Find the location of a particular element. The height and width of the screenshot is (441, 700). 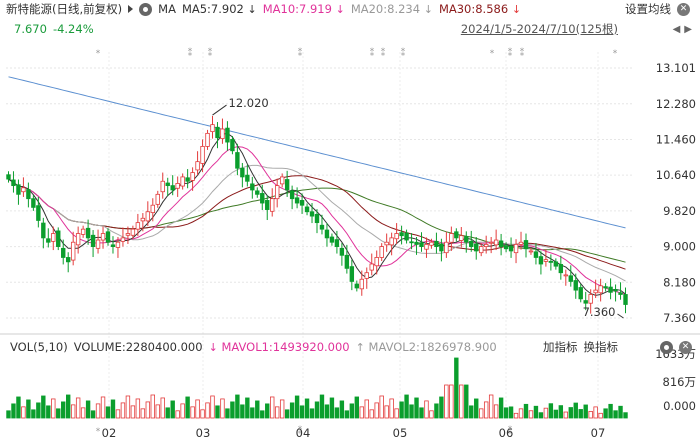

volume-bars is located at coordinates (317, 388).